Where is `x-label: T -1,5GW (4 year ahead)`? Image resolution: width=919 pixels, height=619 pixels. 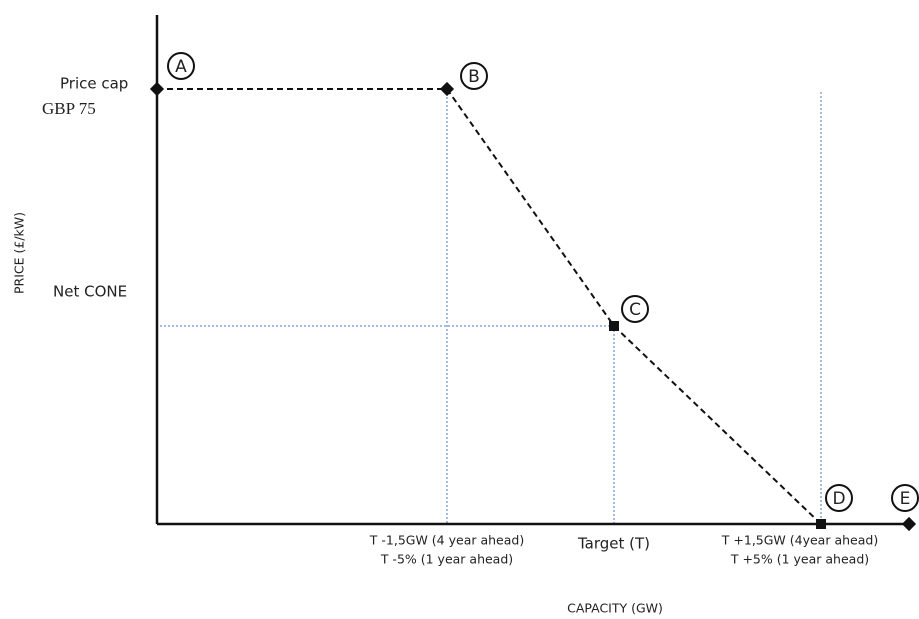 x-label: T -1,5GW (4 year ahead) is located at coordinates (446, 540).